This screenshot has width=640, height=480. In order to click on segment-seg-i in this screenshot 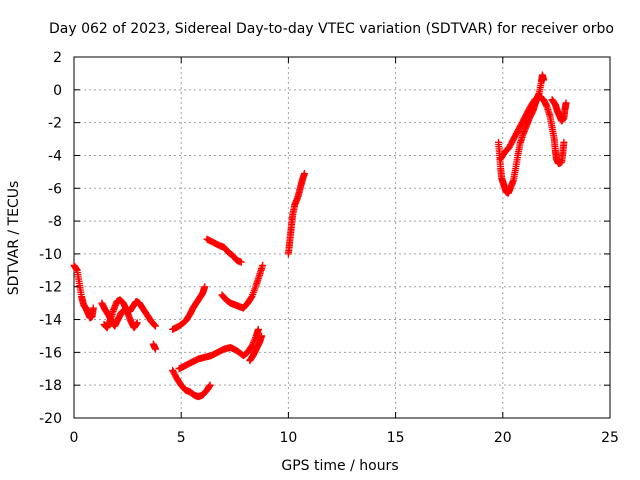, I will do `click(224, 250)`.